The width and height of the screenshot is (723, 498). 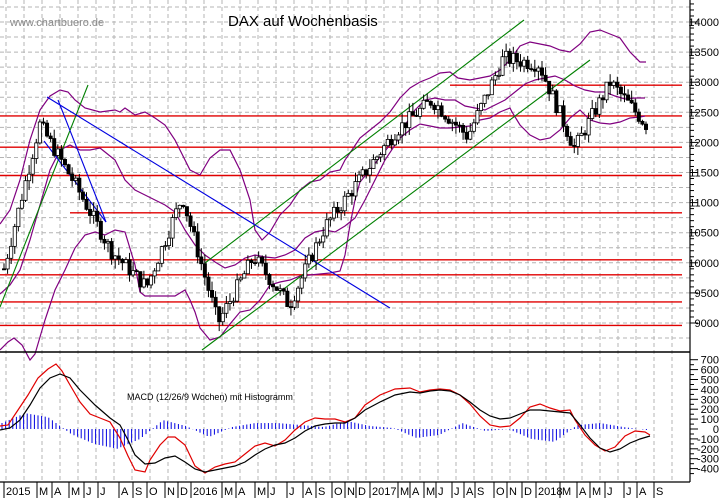 What do you see at coordinates (18, 492) in the screenshot?
I see `x-tick-label: 2015` at bounding box center [18, 492].